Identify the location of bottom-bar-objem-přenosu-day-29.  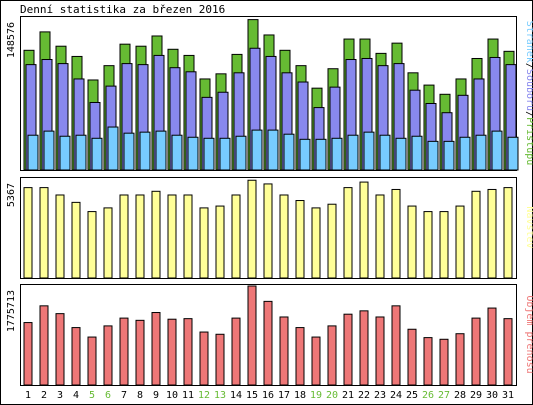
(476, 351).